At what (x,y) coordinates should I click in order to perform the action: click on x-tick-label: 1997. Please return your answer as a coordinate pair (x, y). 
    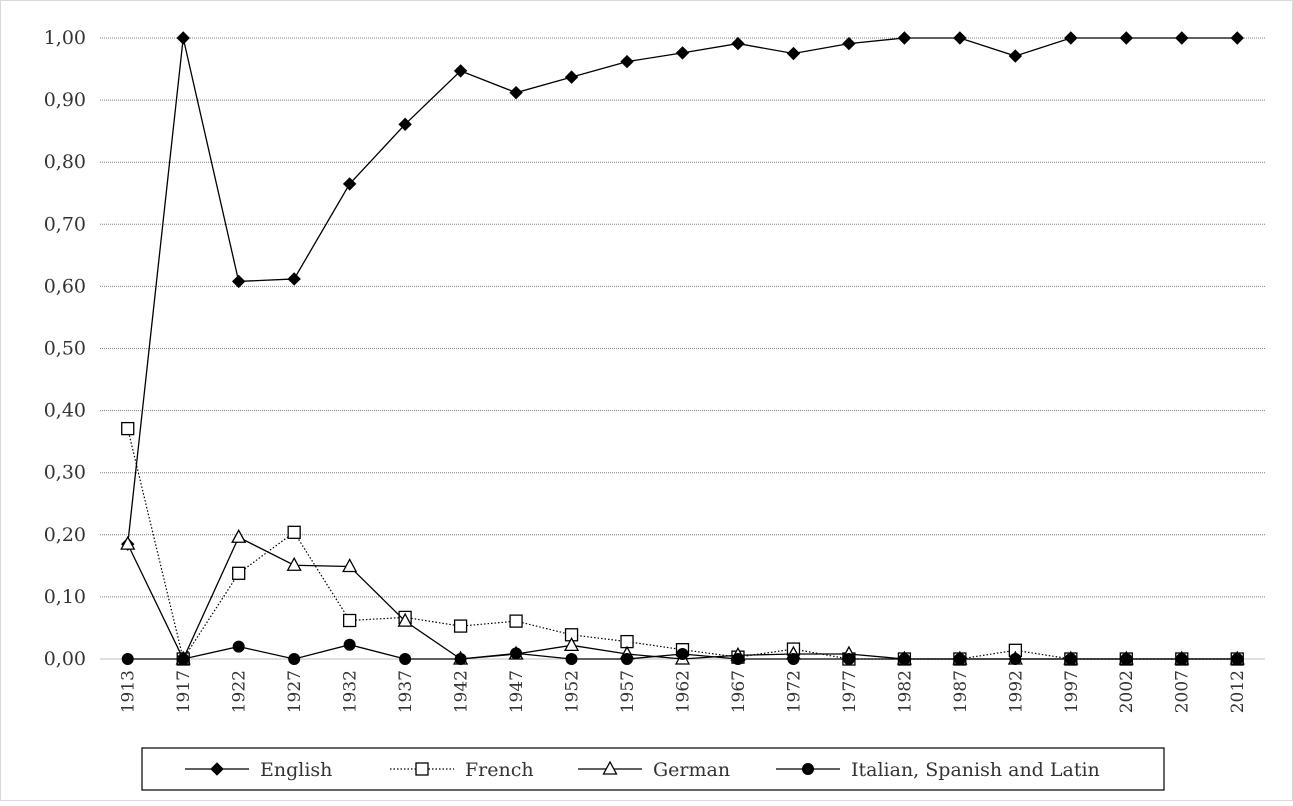
    Looking at the image, I should click on (1072, 691).